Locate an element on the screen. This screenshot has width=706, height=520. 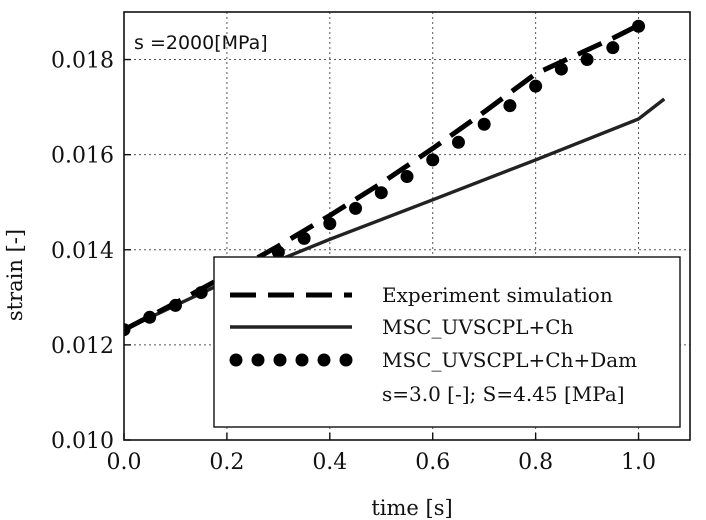
legend-symbol is located at coordinates (291, 360).